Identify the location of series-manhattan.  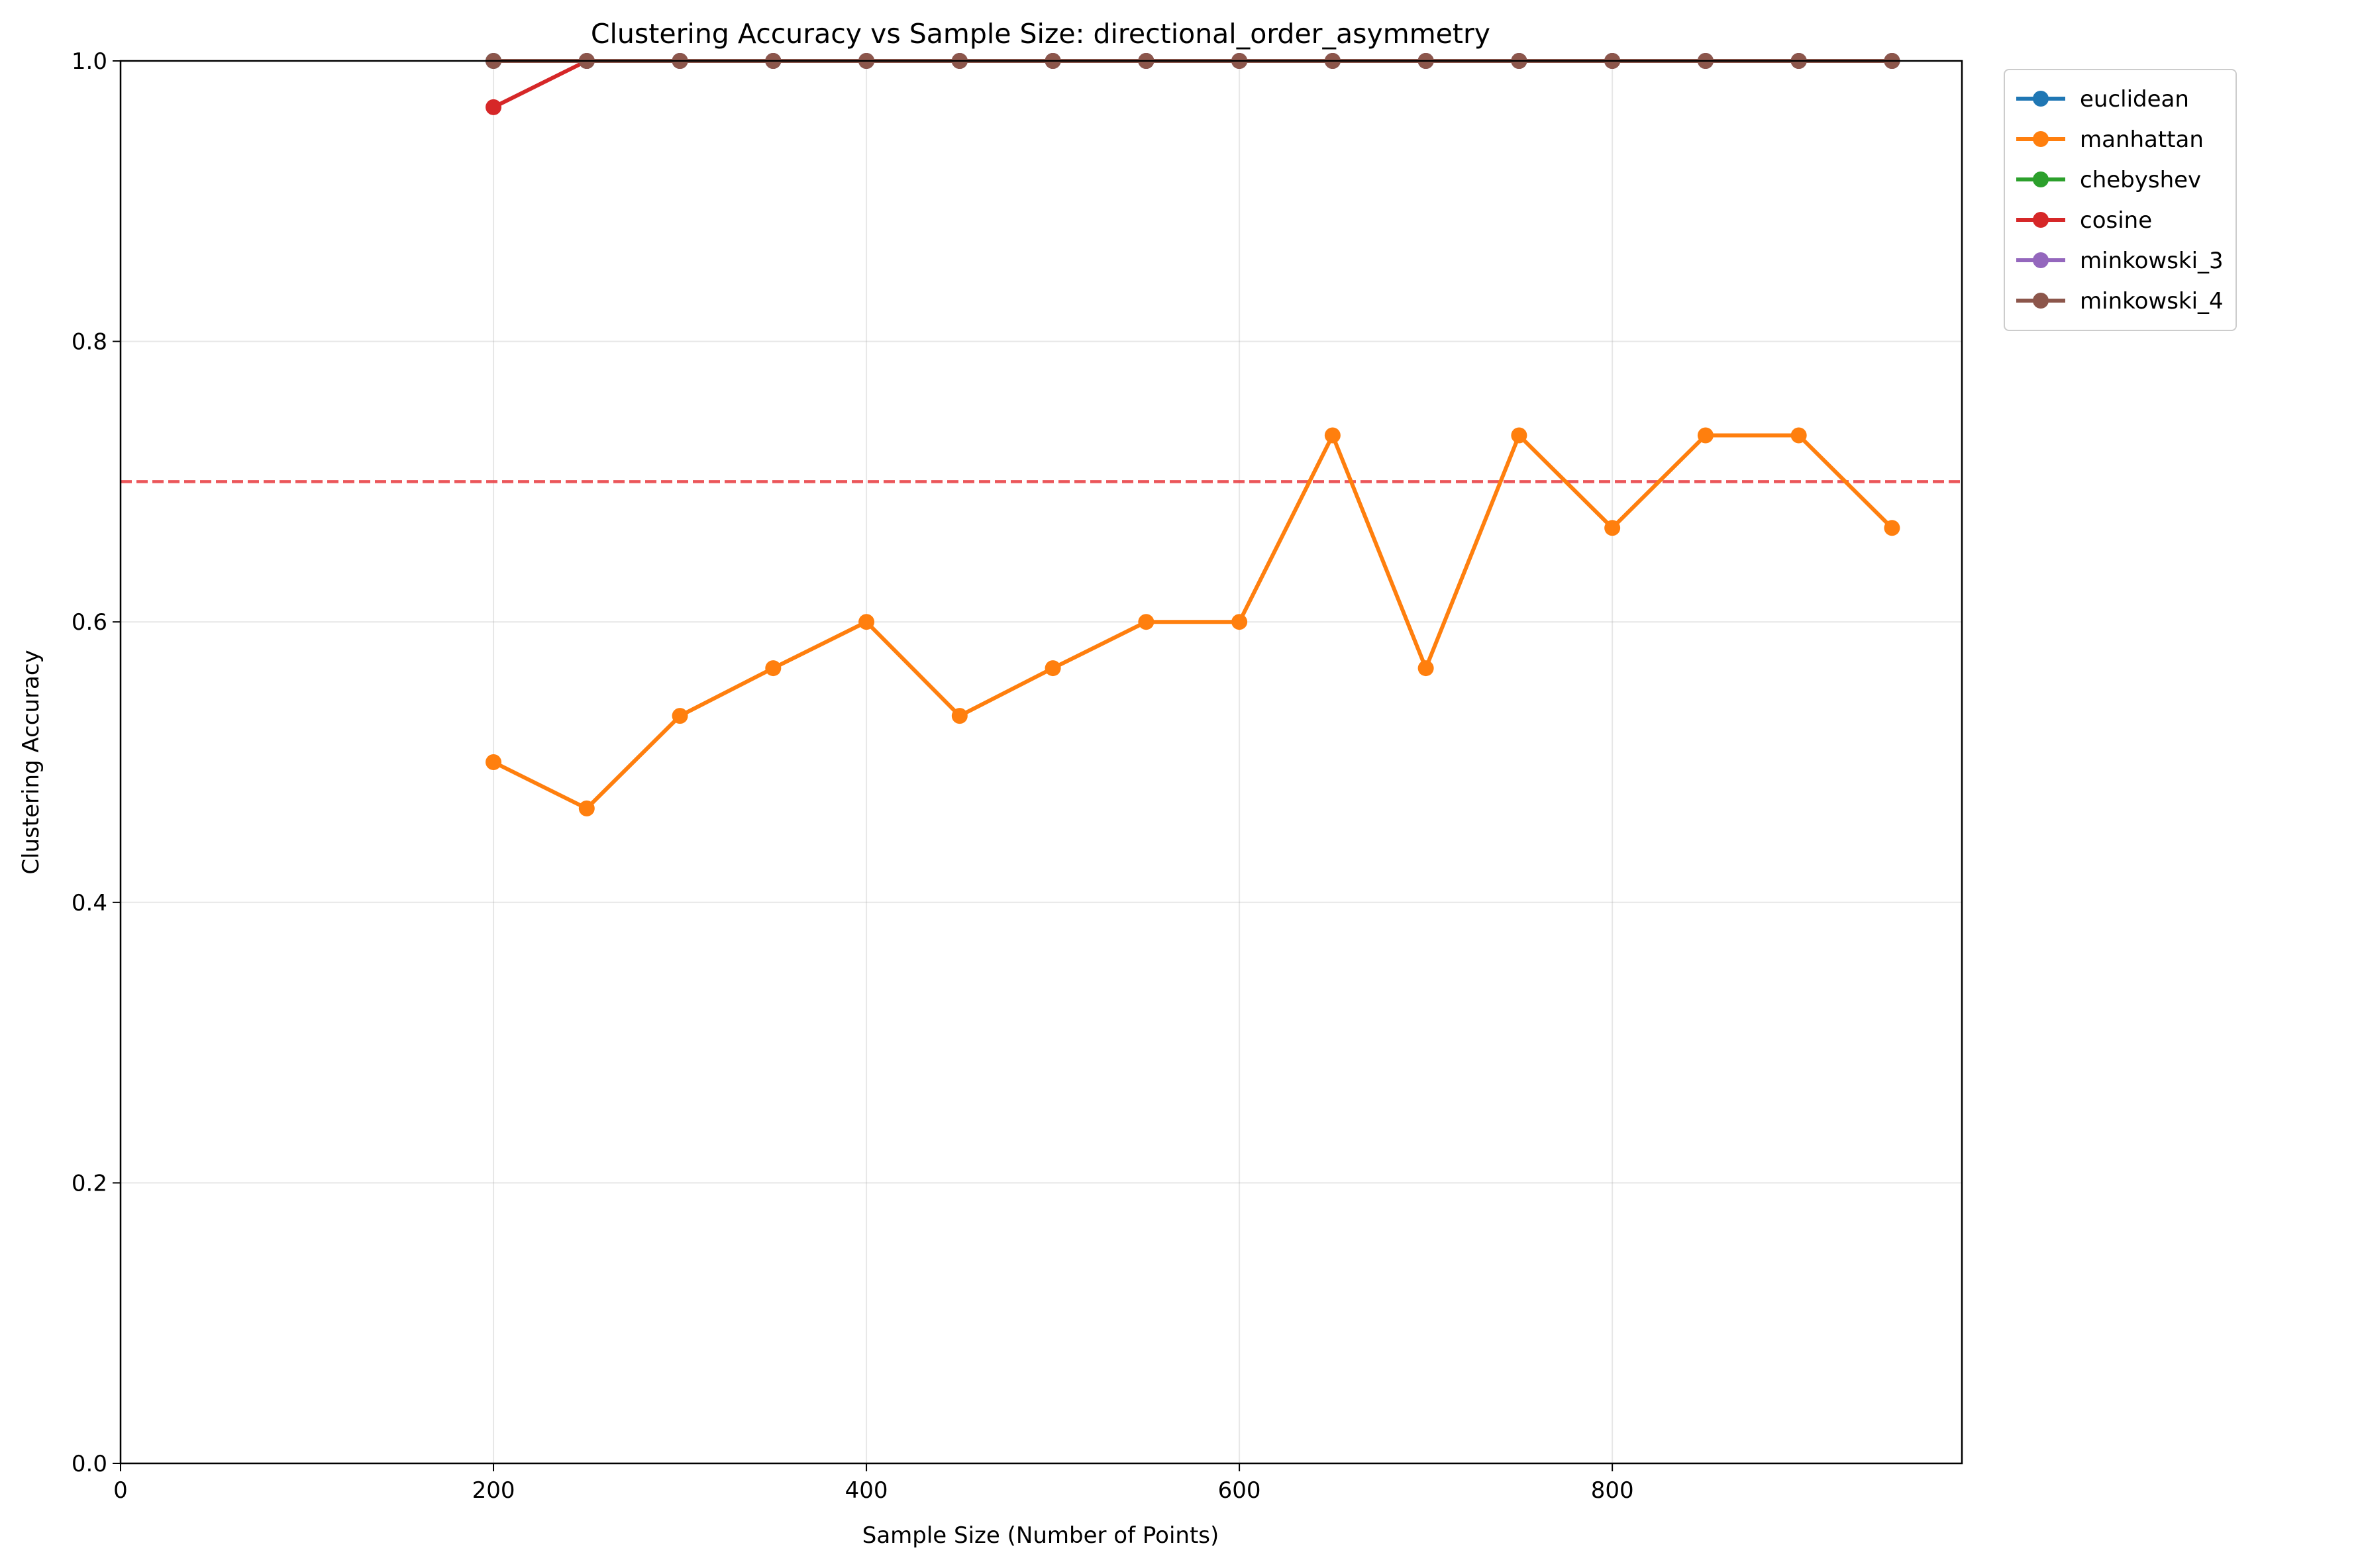
(1193, 621).